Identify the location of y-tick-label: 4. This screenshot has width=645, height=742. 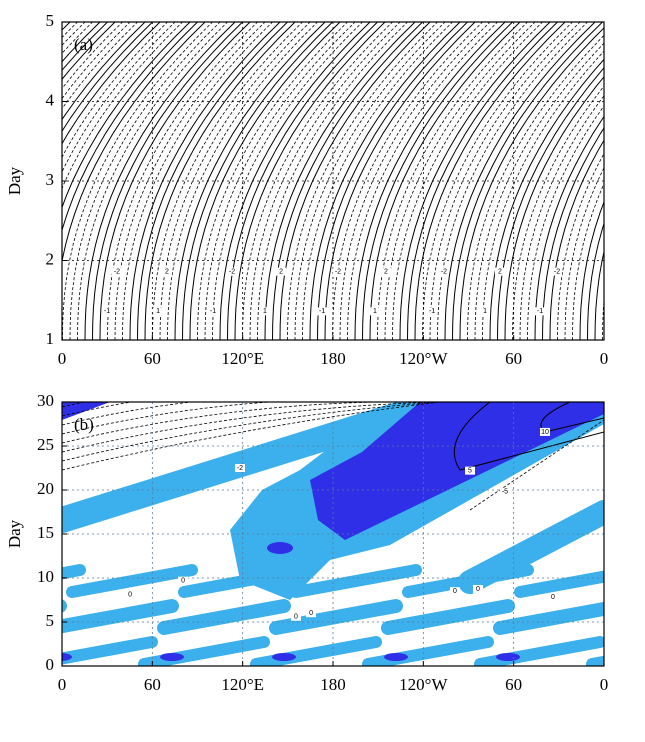
(50, 99).